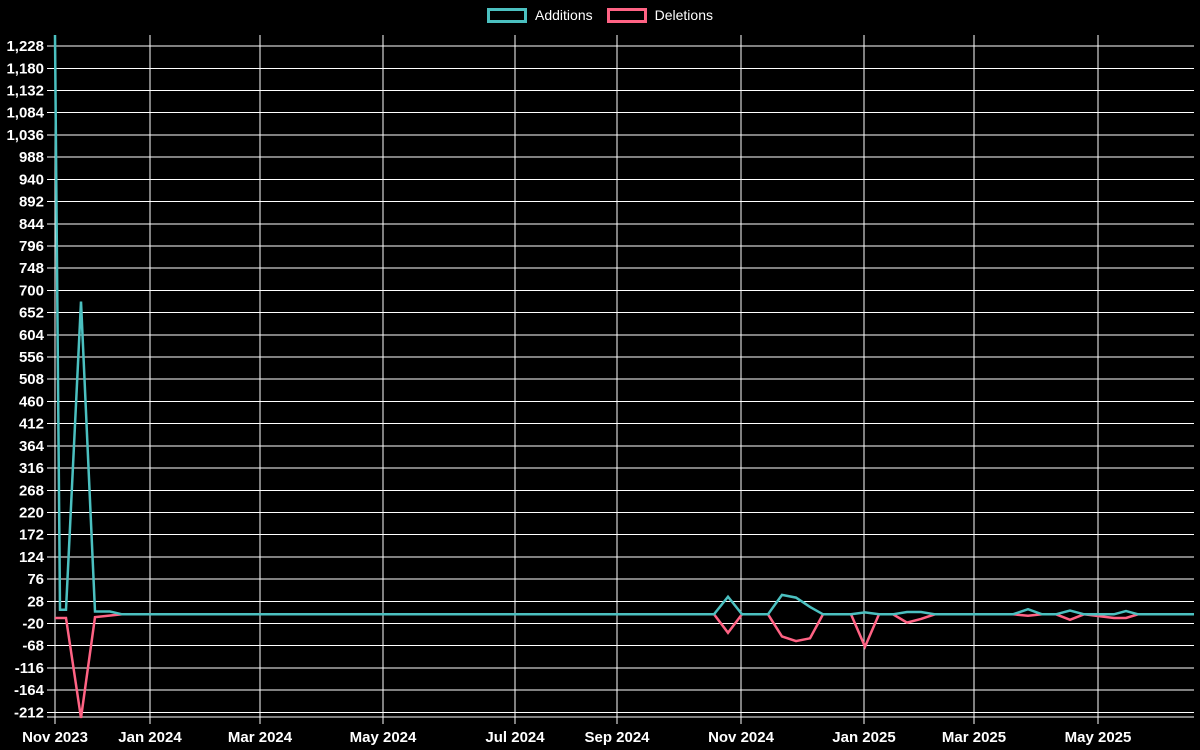 The height and width of the screenshot is (750, 1200). Describe the element at coordinates (600, 15) in the screenshot. I see `chart-legend: Additions Deletions` at that location.